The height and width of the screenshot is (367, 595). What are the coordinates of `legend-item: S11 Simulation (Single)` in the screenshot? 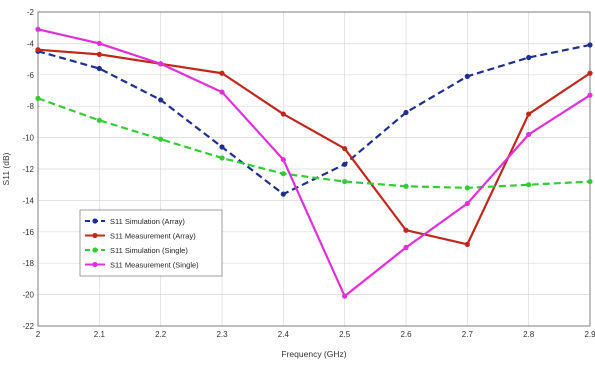 It's located at (136, 250).